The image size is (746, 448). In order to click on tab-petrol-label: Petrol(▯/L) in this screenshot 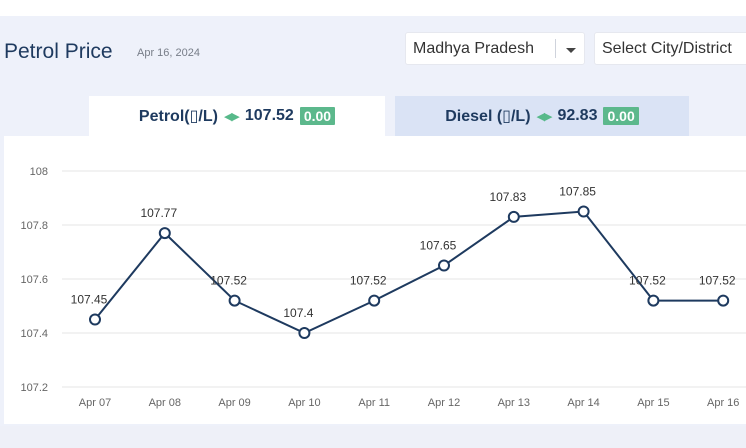, I will do `click(178, 116)`.